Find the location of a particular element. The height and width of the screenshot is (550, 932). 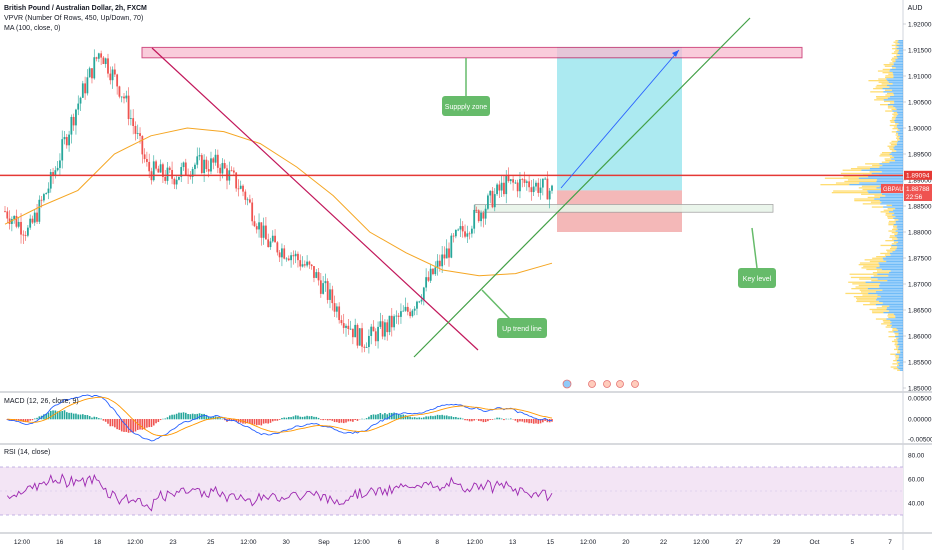

vpvr-indicator-label: VPVR (Number Of Rows, 450, Up/Down, 70) is located at coordinates (74, 18).